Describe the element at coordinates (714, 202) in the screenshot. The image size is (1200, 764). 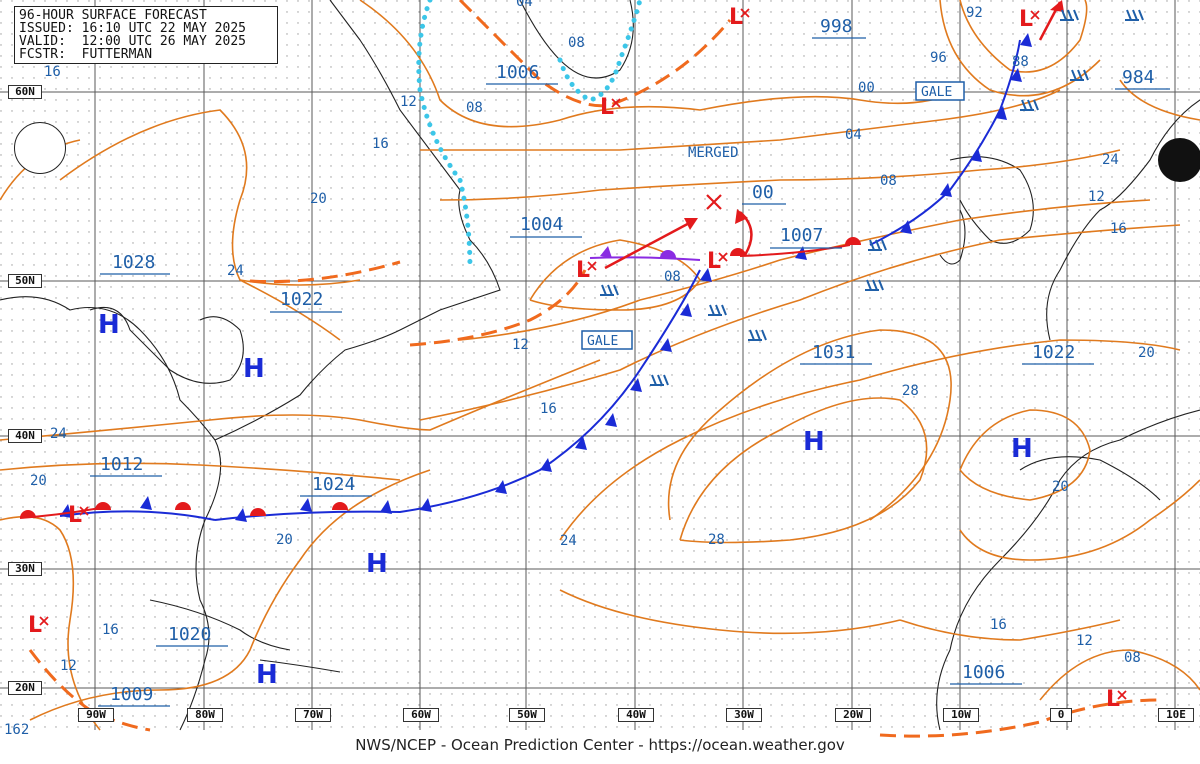
I see `low-x-marks` at that location.